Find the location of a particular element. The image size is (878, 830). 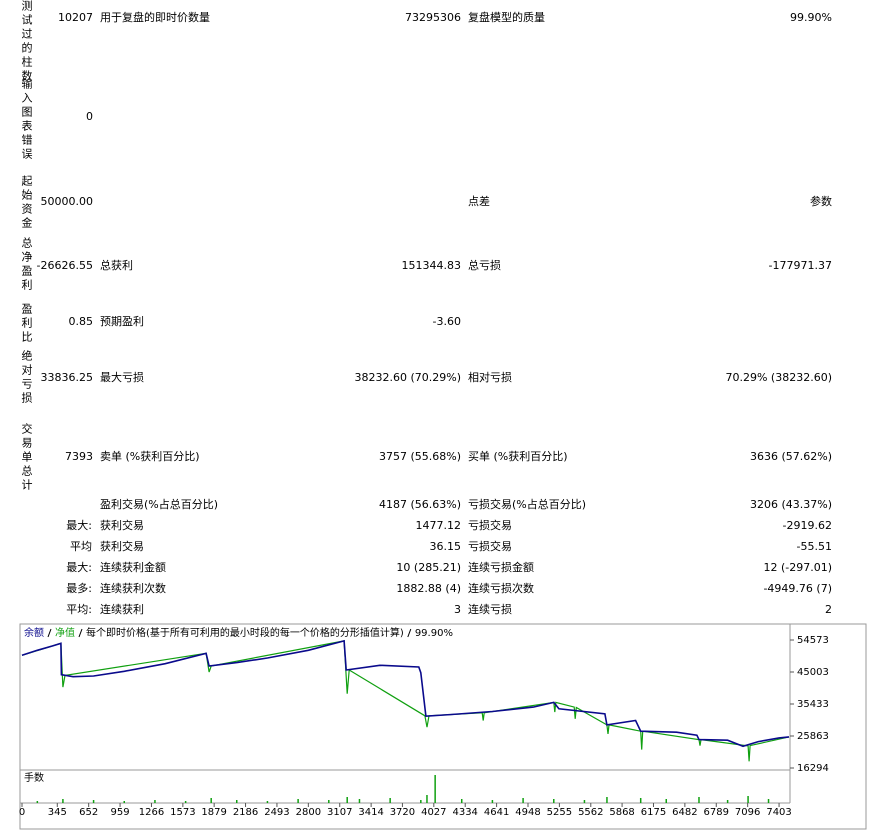

row-label: 最多: is located at coordinates (79, 588).